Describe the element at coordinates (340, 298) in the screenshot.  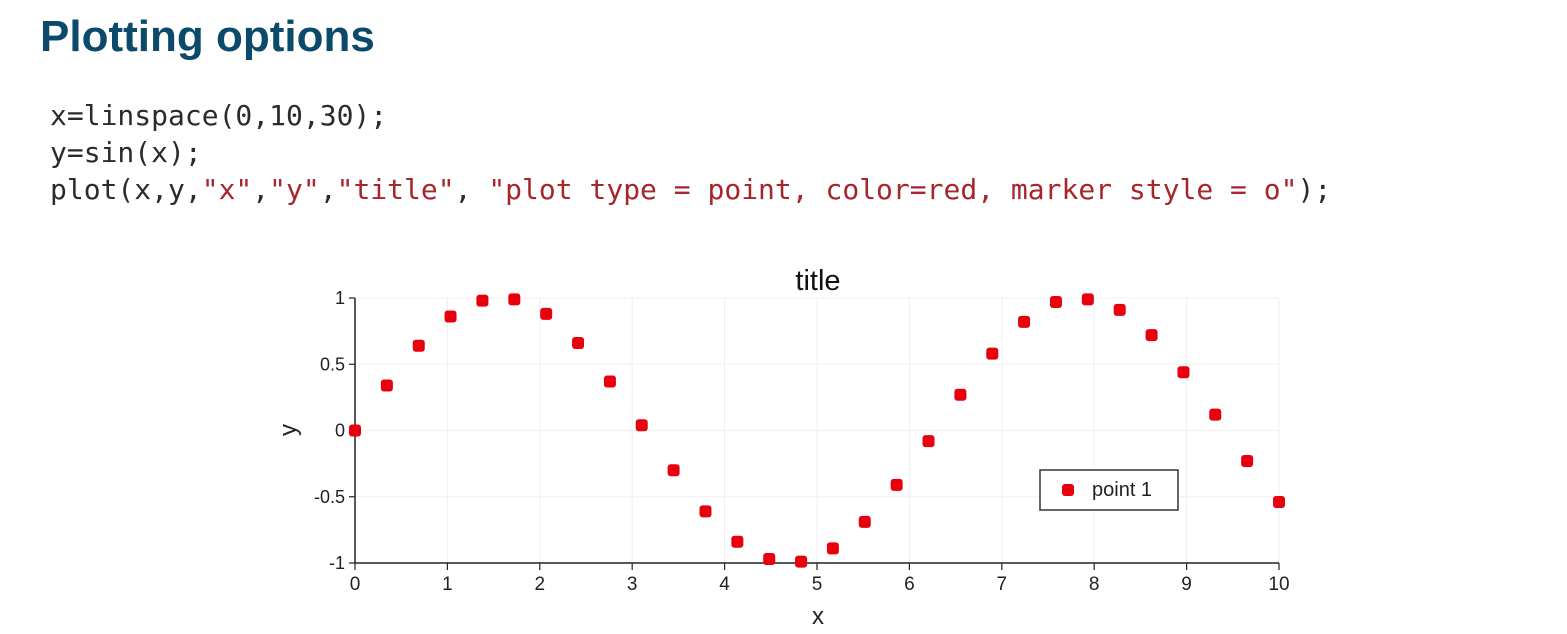
I see `y-tick-label: 1` at that location.